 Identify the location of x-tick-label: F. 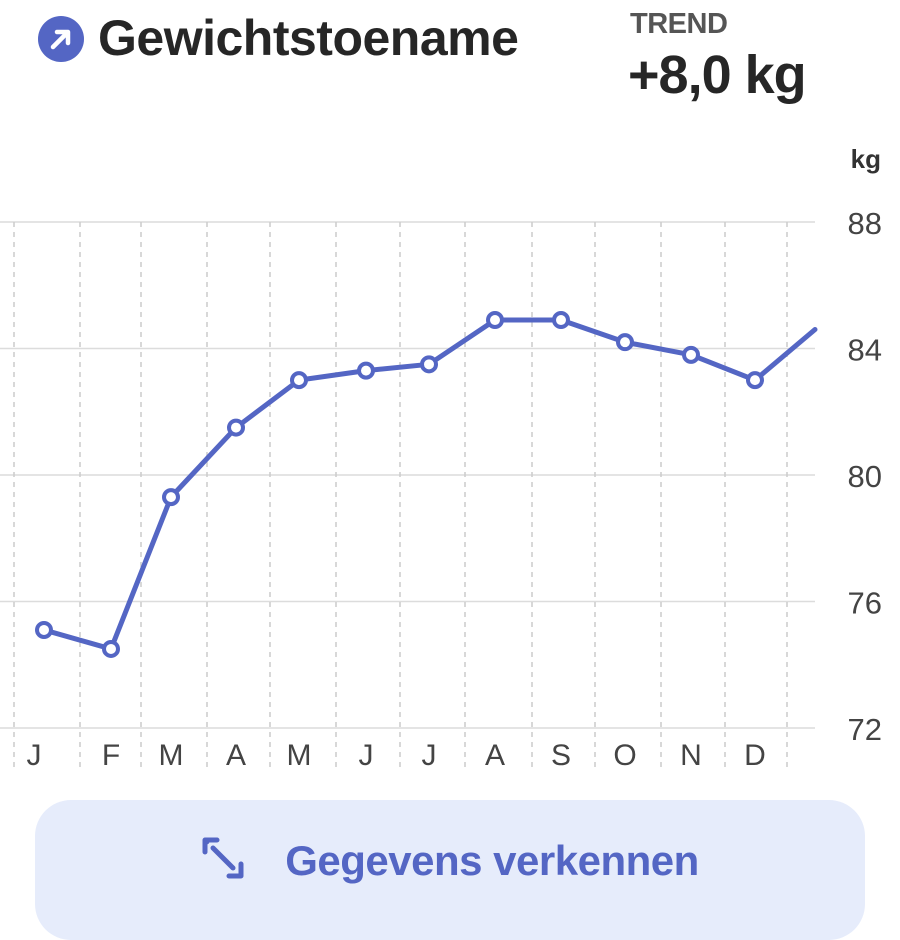
(111, 755).